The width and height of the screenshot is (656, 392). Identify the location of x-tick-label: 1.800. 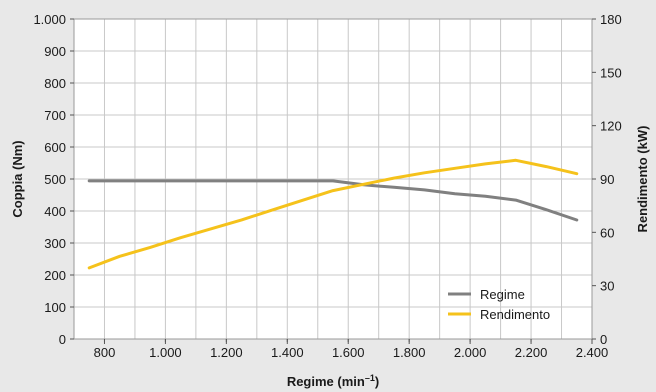
(409, 352).